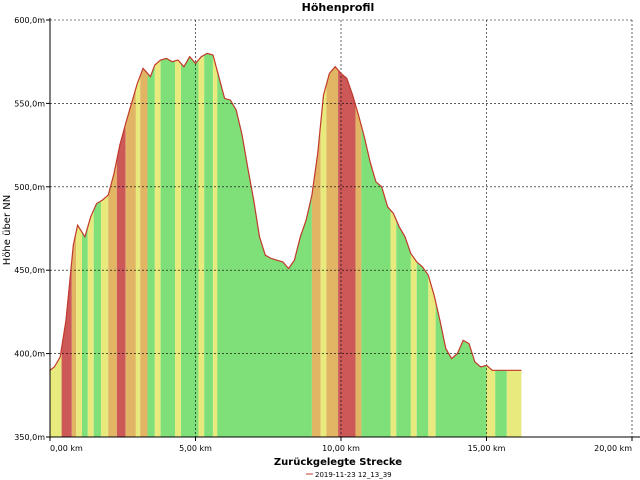 Image resolution: width=640 pixels, height=480 pixels. What do you see at coordinates (29, 187) in the screenshot?
I see `y-tick-label: 500,0m` at bounding box center [29, 187].